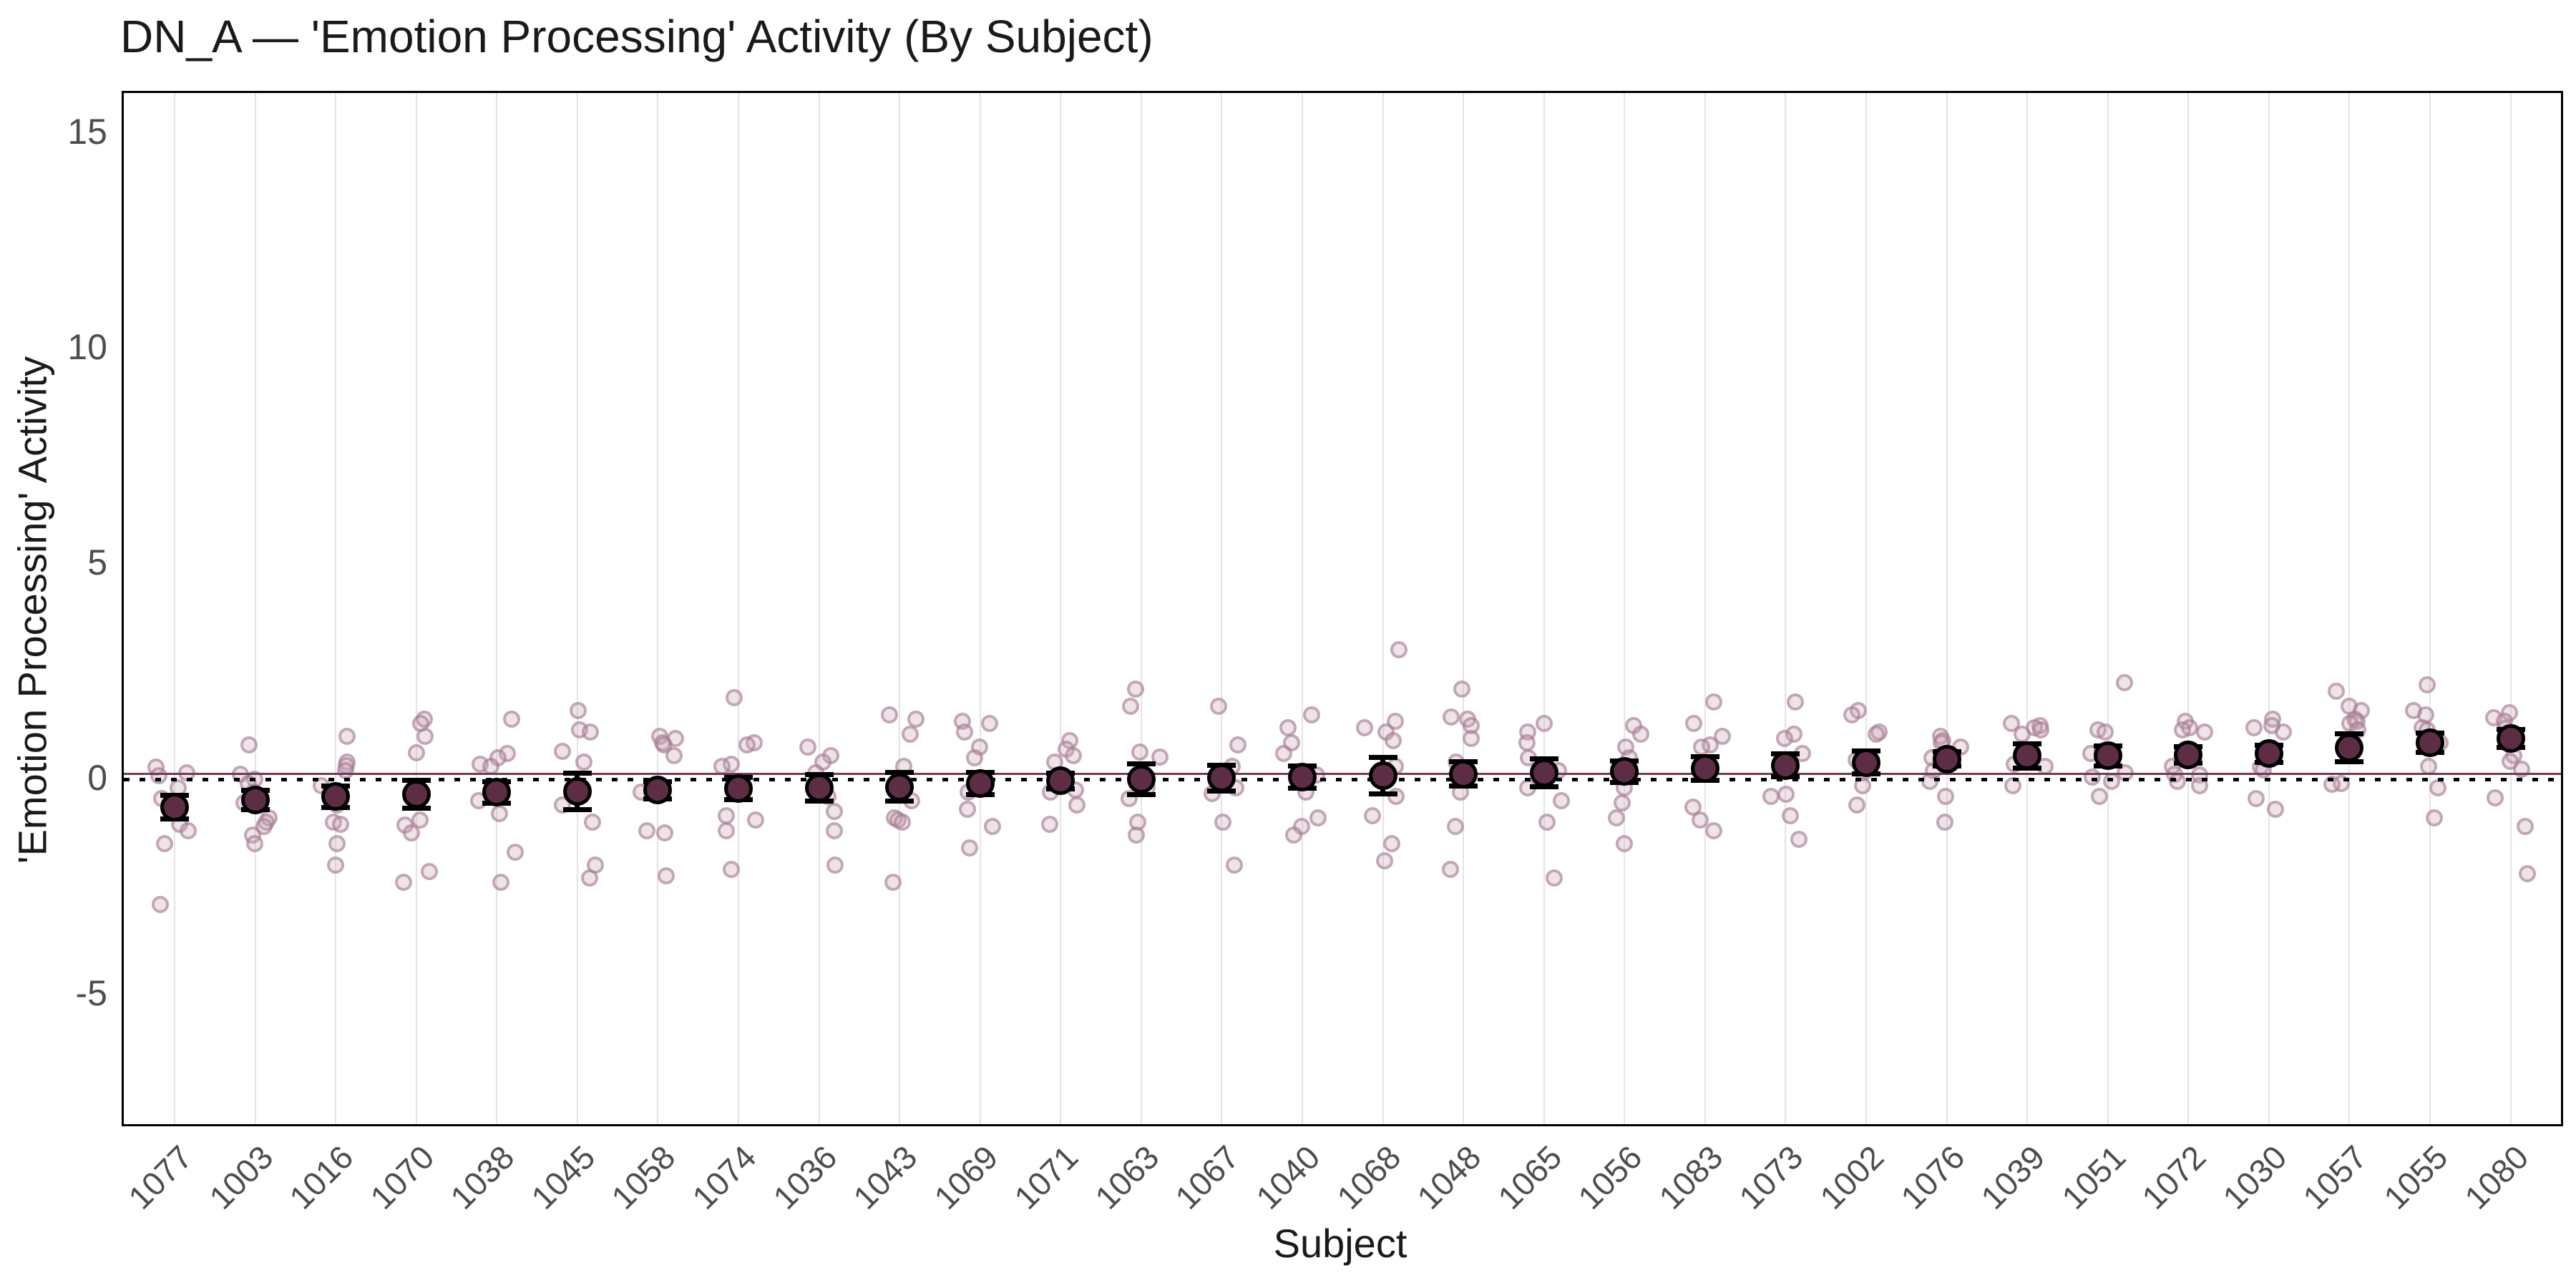 This screenshot has height=1288, width=2576. I want to click on y-tick-label: 5, so click(97, 562).